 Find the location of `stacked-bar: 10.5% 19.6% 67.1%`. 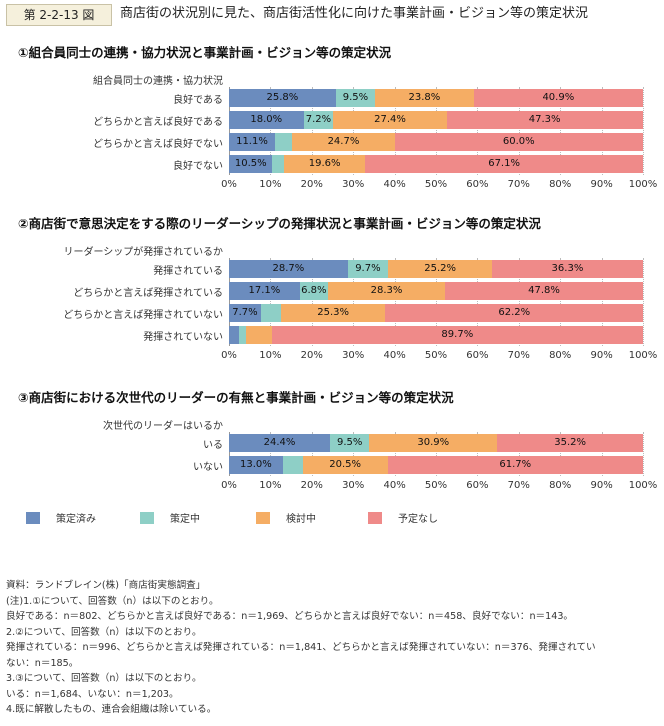

stacked-bar: 10.5% 19.6% 67.1% is located at coordinates (436, 164).